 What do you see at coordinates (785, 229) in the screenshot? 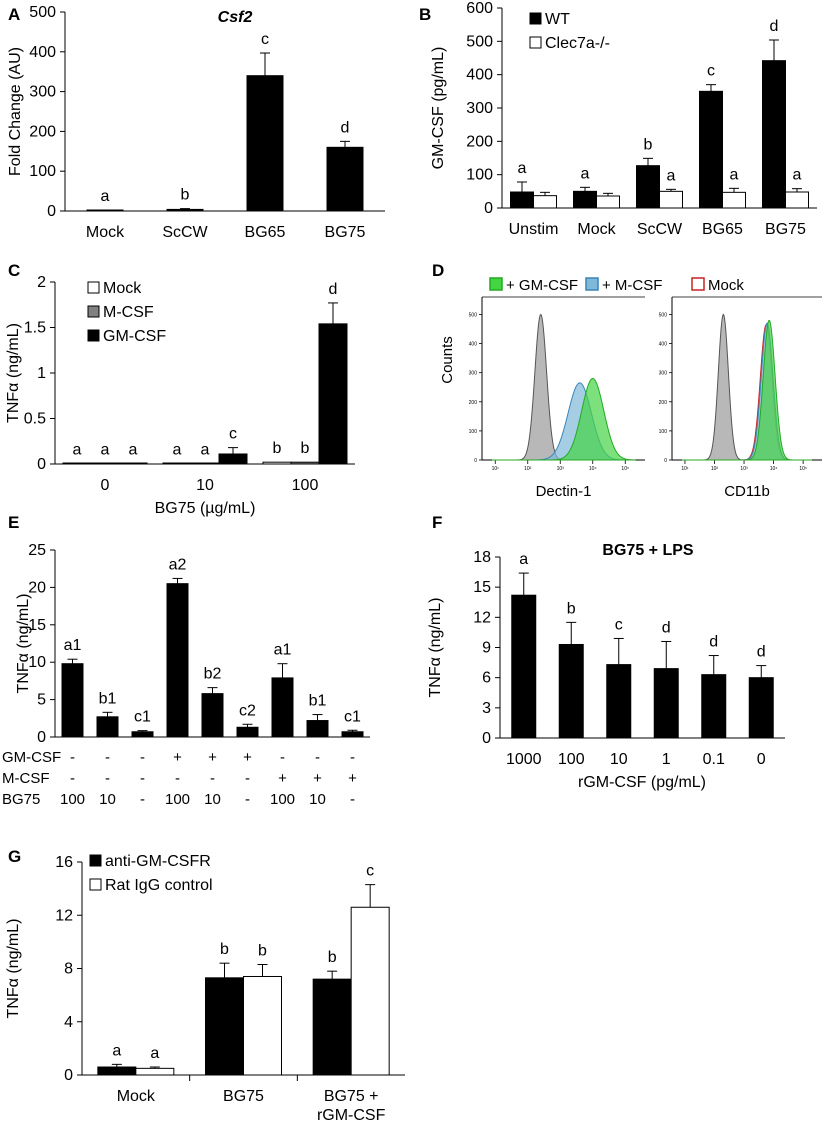
I see `category-label: BG75` at bounding box center [785, 229].